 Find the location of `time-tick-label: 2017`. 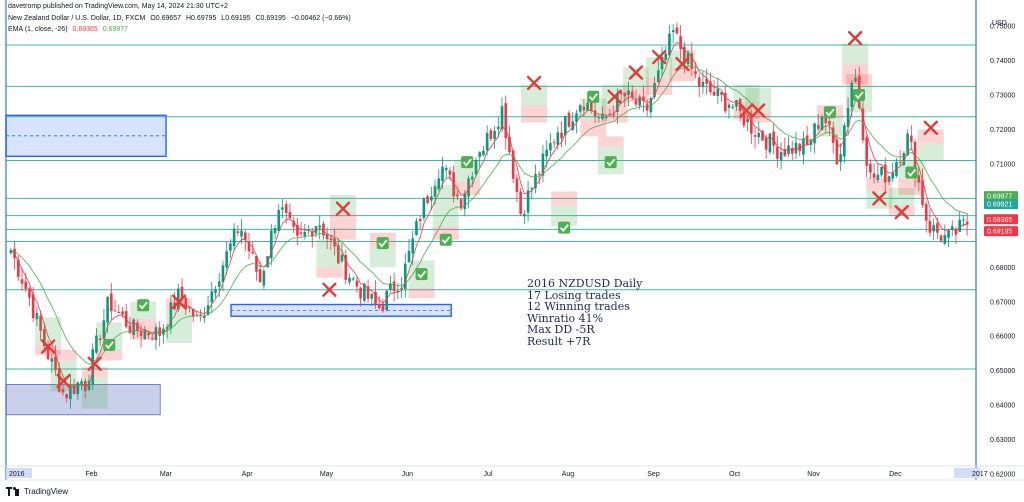

time-tick-label: 2017 is located at coordinates (980, 474).